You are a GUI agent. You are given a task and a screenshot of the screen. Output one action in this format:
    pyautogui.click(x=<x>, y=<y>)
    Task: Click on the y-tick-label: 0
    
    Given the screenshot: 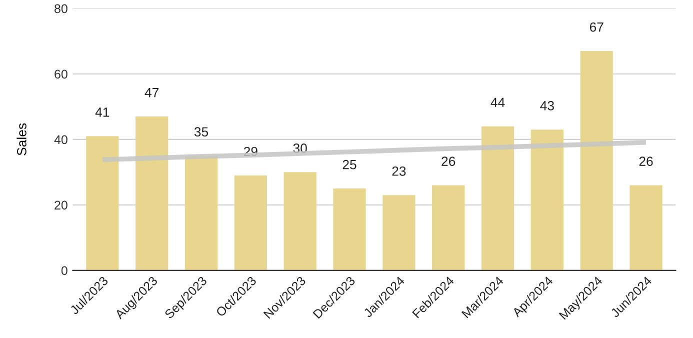 What is the action you would take?
    pyautogui.click(x=64, y=271)
    